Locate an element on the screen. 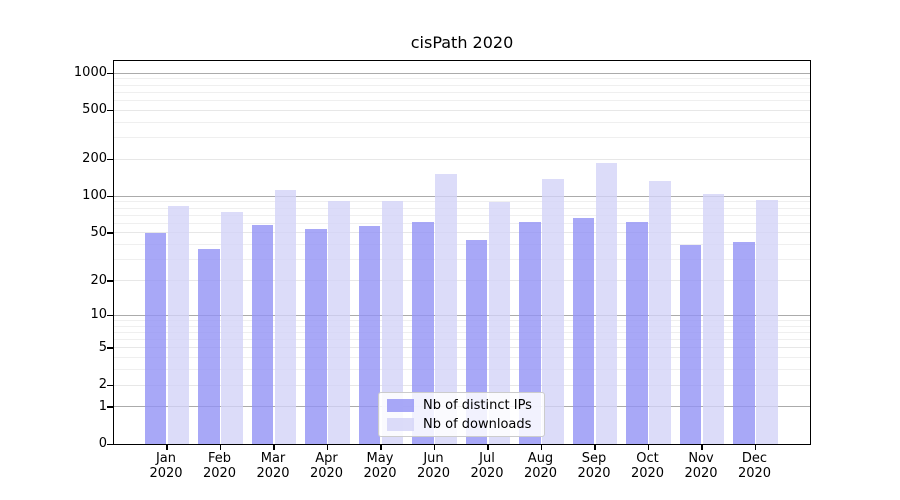  bar-nb-of-distinct-ips-feb-2020 is located at coordinates (209, 346).